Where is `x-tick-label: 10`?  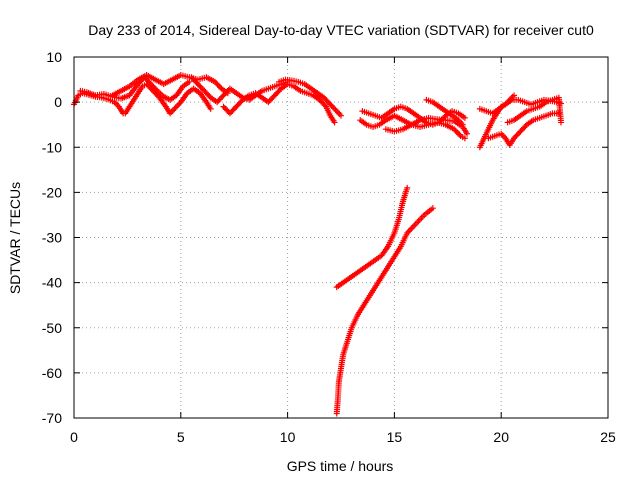
x-tick-label: 10 is located at coordinates (288, 437).